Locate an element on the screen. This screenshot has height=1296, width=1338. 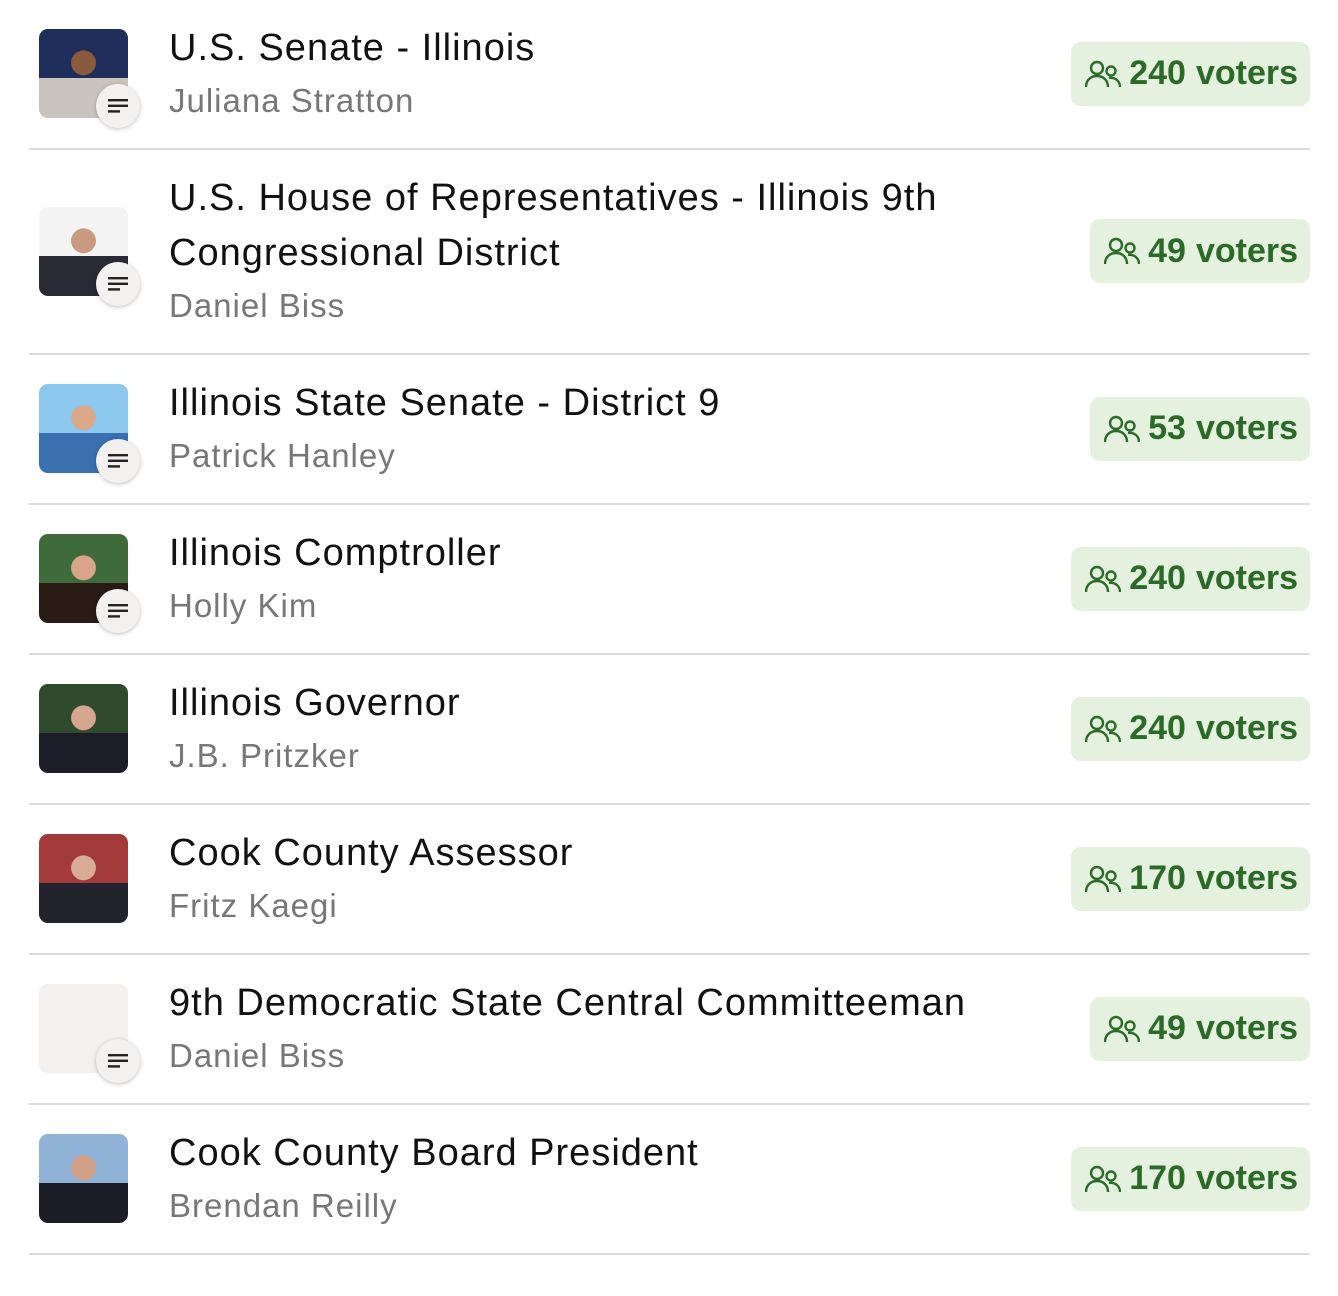
voter-count: 53 is located at coordinates (1167, 428).